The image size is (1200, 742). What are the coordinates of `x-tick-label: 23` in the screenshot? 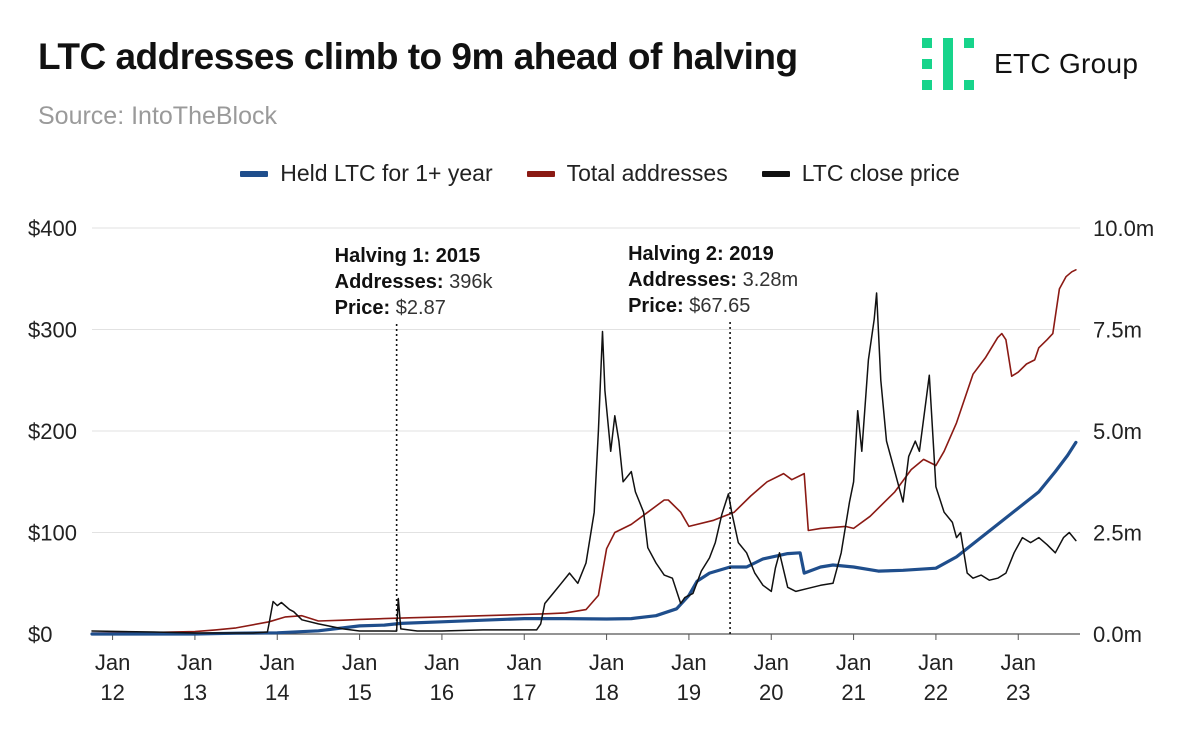 It's located at (1018, 692).